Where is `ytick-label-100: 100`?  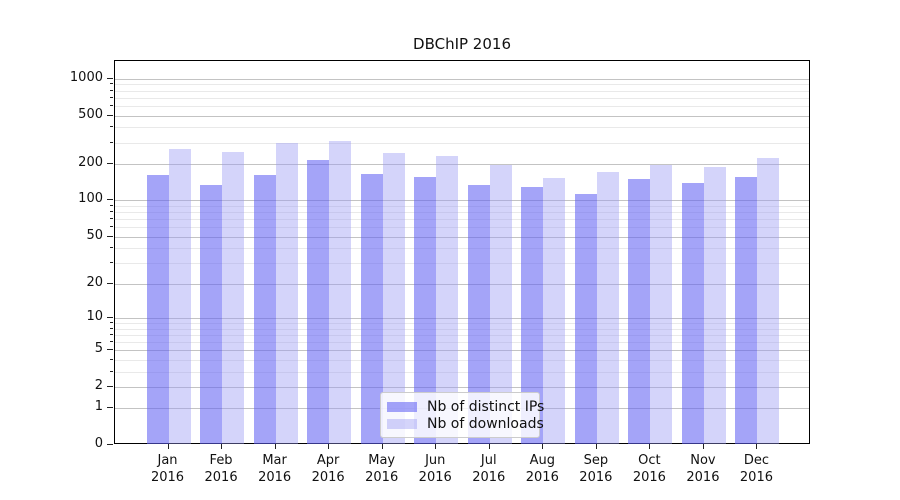
ytick-label-100: 100 is located at coordinates (90, 199).